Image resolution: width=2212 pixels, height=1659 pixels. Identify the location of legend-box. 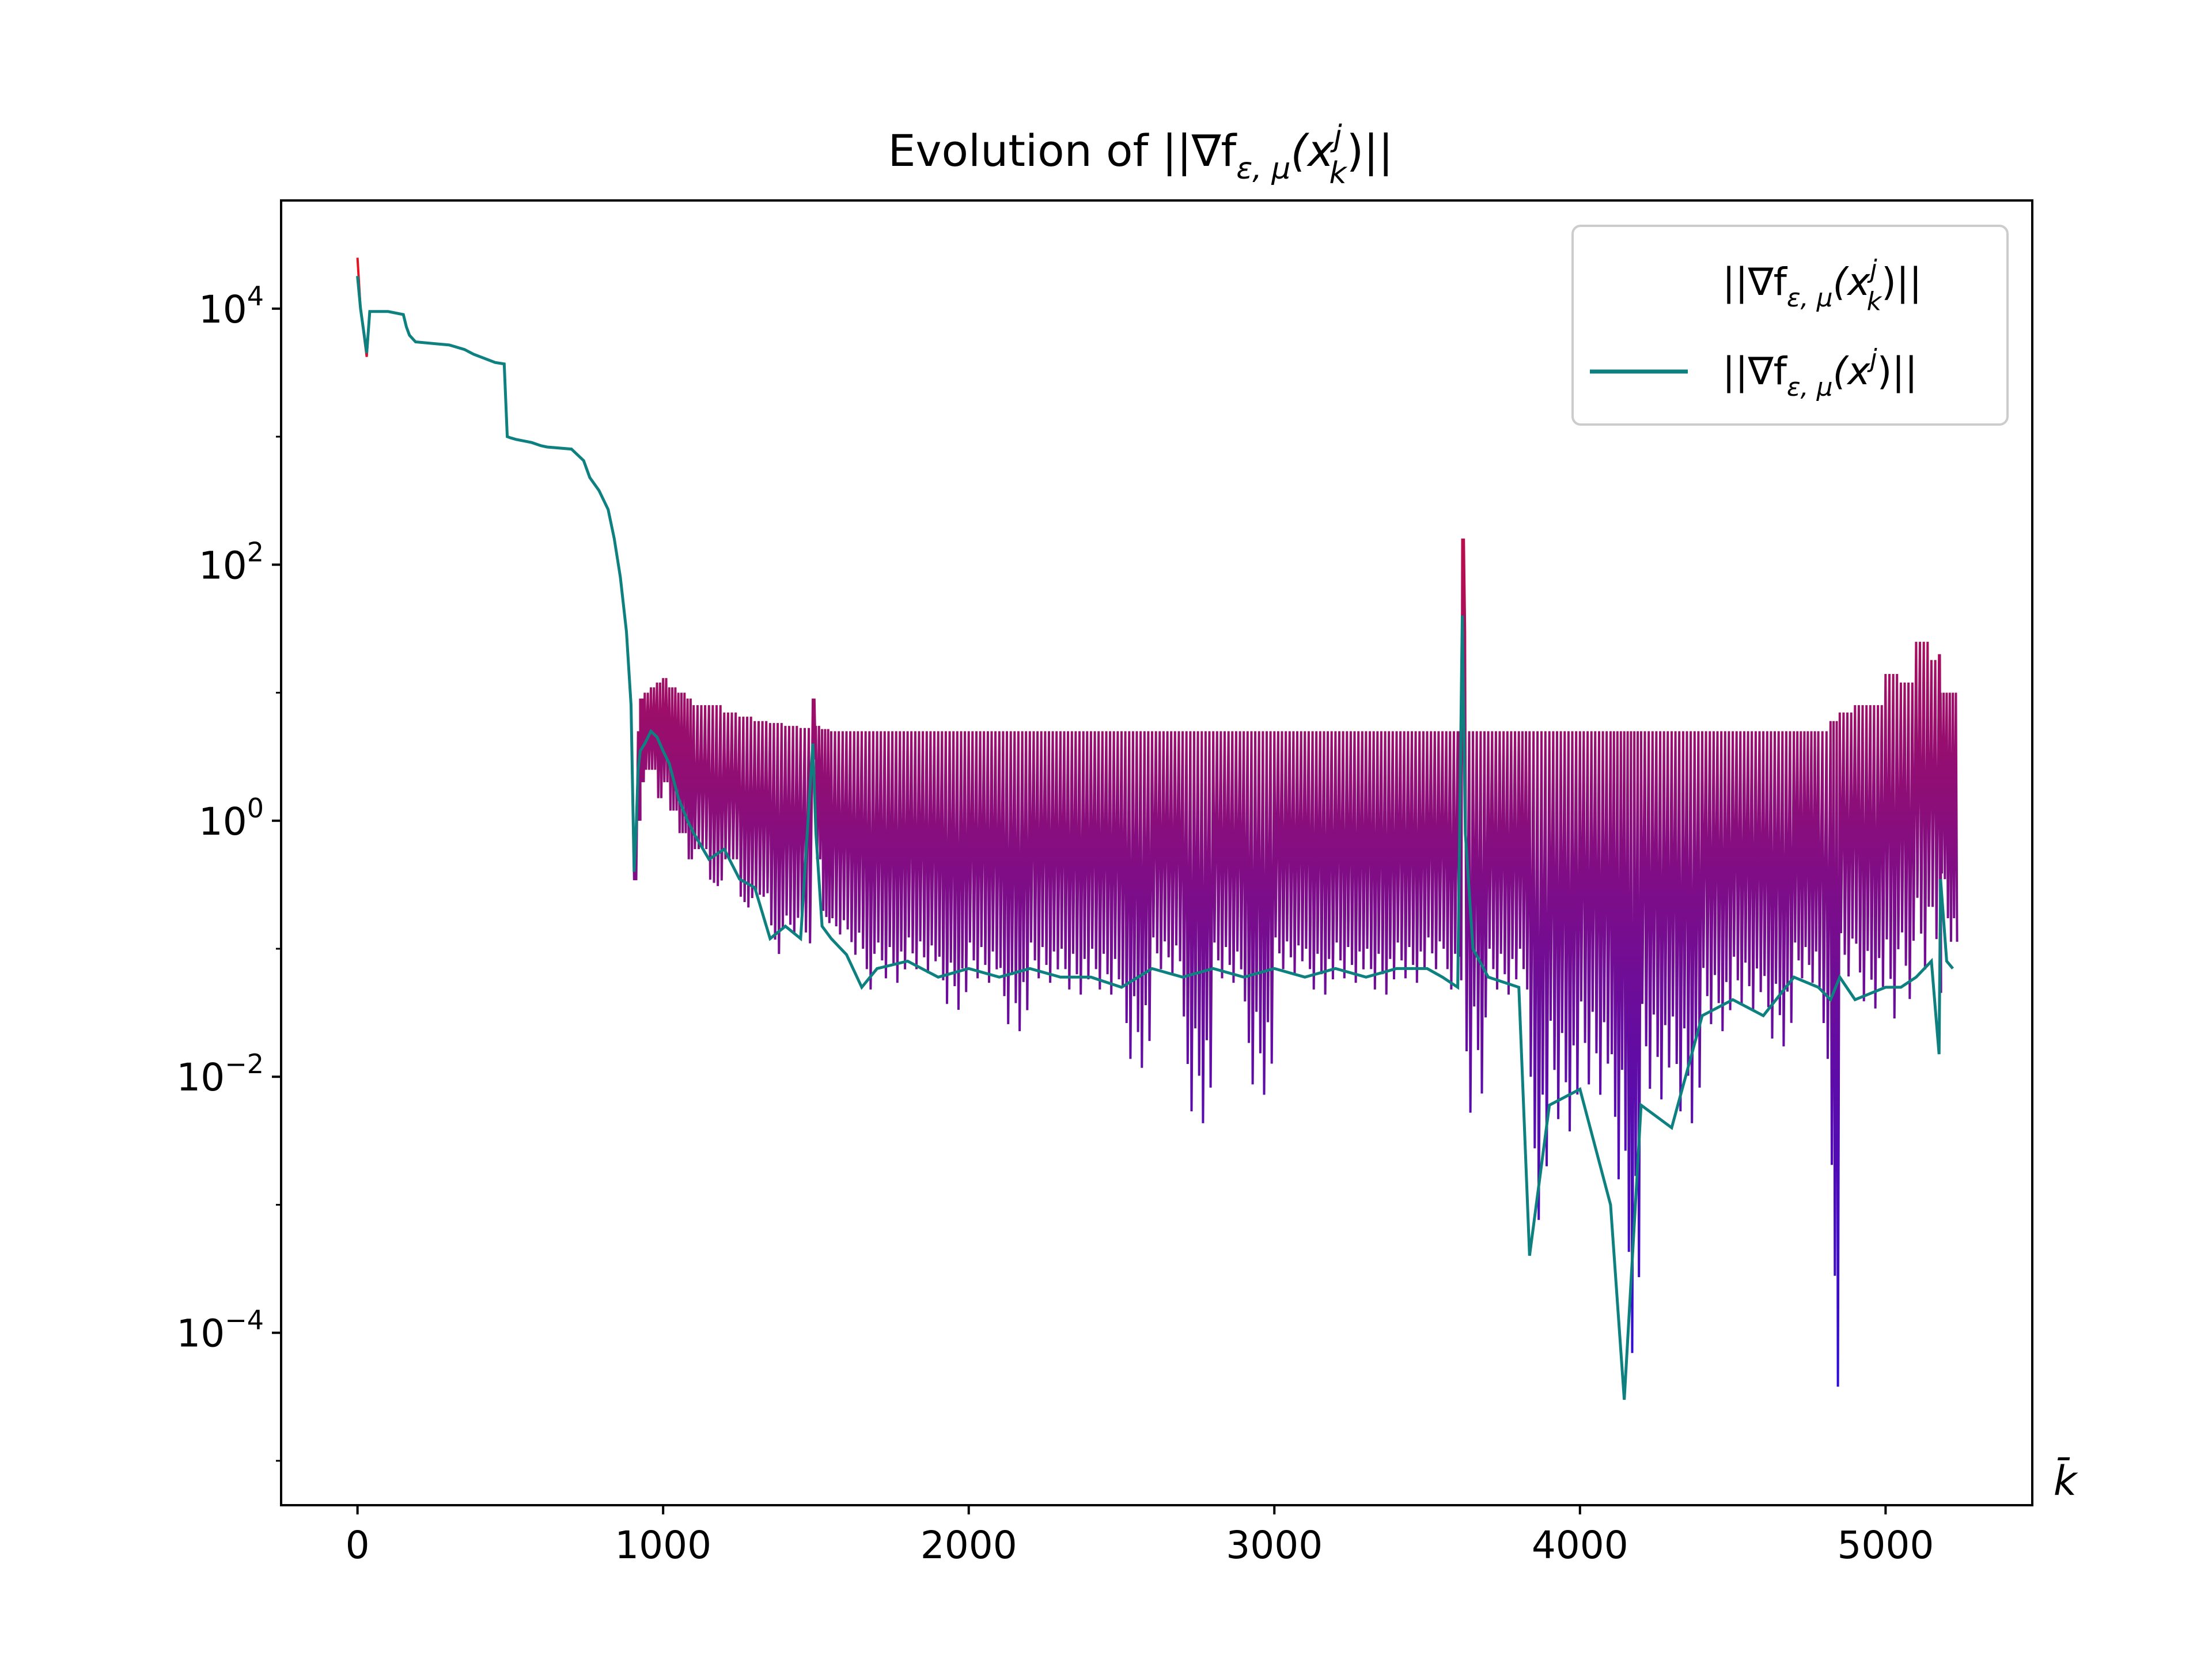
(1790, 325).